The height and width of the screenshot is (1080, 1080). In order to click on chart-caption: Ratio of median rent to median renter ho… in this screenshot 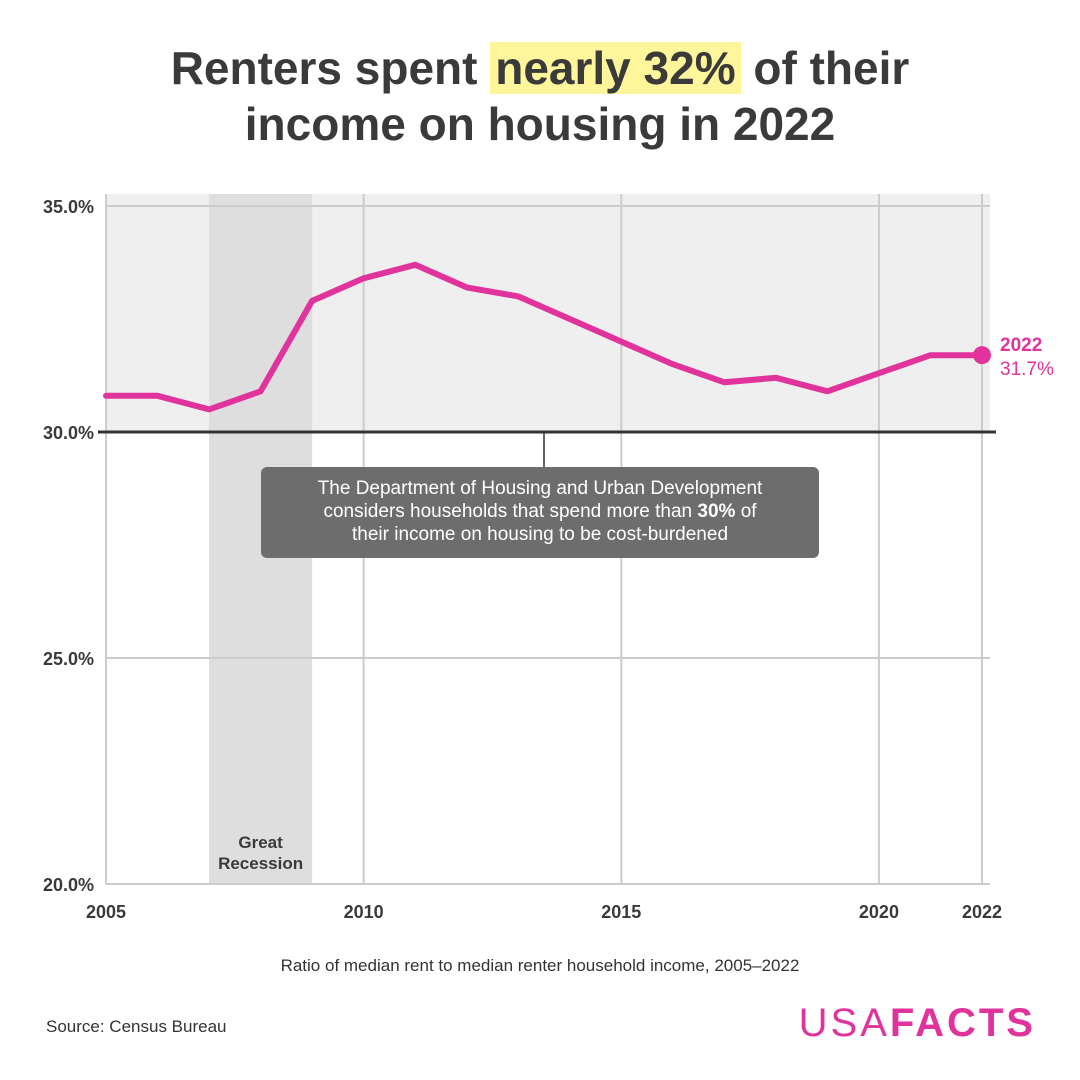, I will do `click(540, 965)`.